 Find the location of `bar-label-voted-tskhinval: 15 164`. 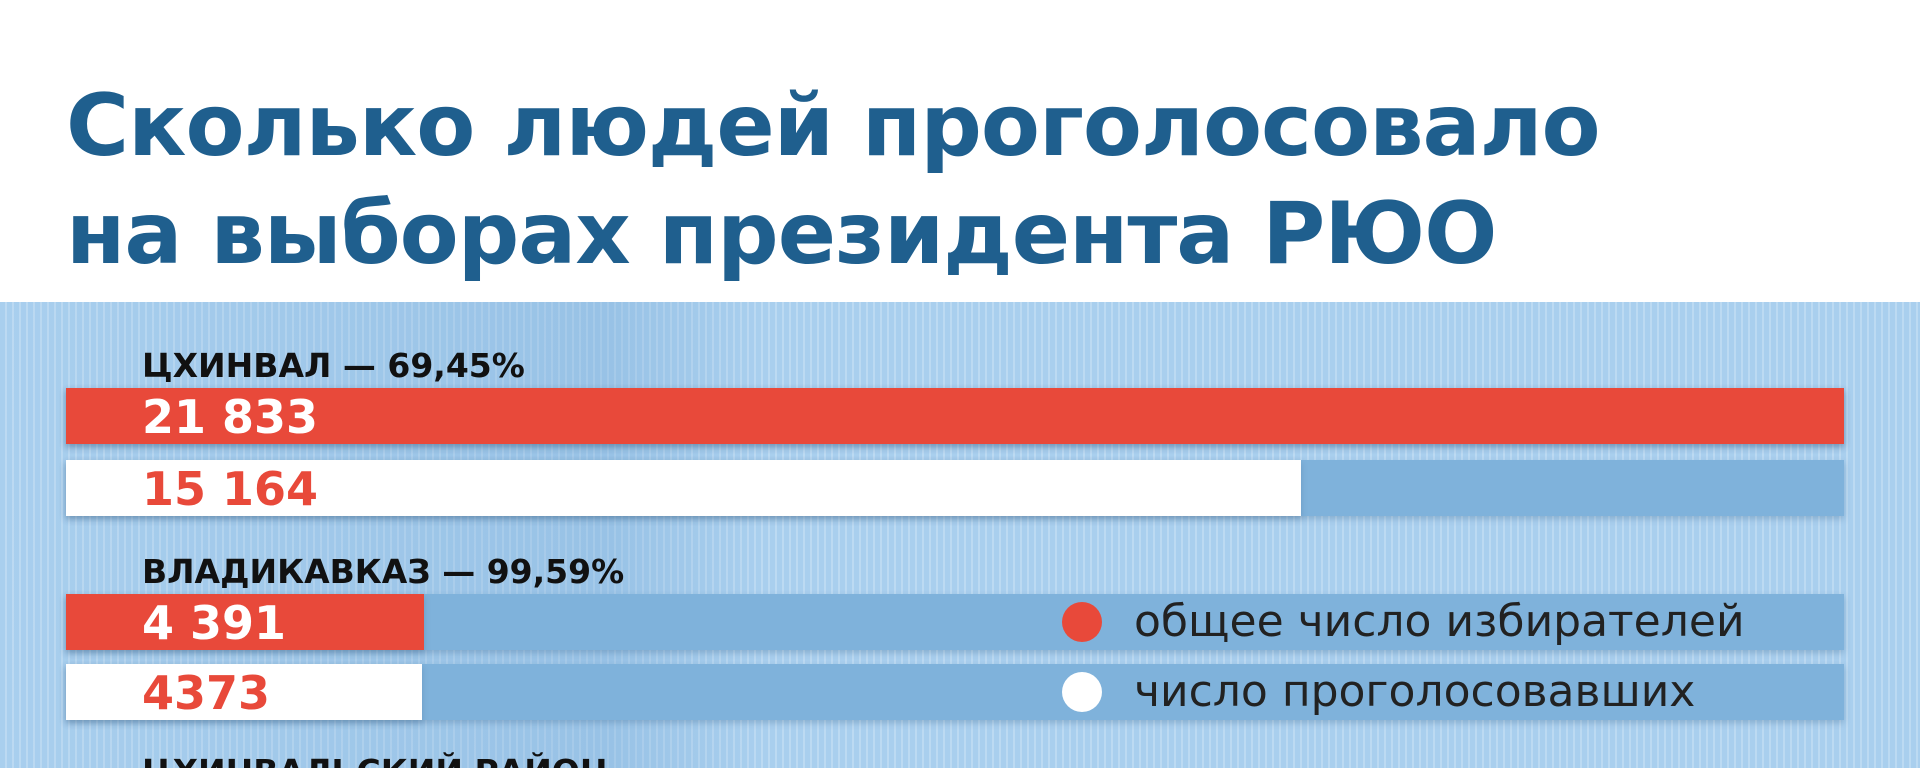

bar-label-voted-tskhinval: 15 164 is located at coordinates (230, 489).